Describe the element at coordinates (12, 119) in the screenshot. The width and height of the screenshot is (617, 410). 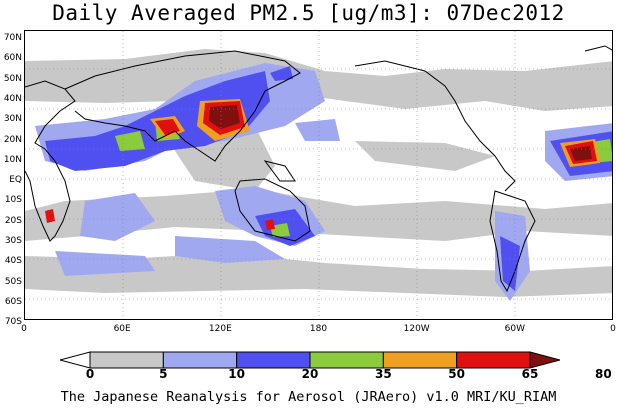
I see `latitude-label: 30N` at that location.